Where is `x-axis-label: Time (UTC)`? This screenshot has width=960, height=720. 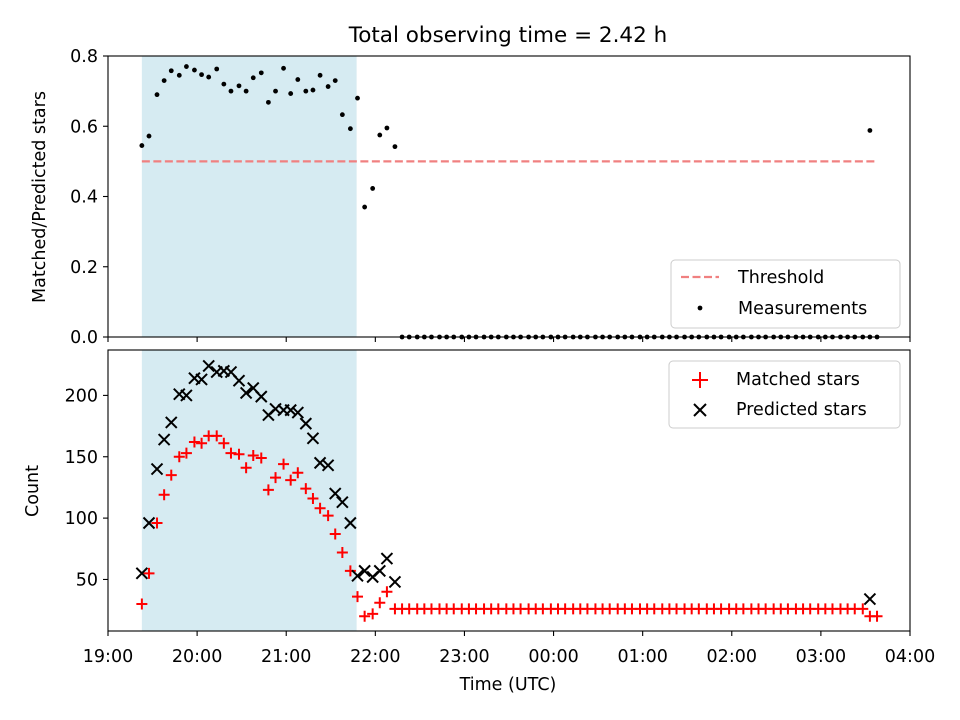 x-axis-label: Time (UTC) is located at coordinates (508, 685).